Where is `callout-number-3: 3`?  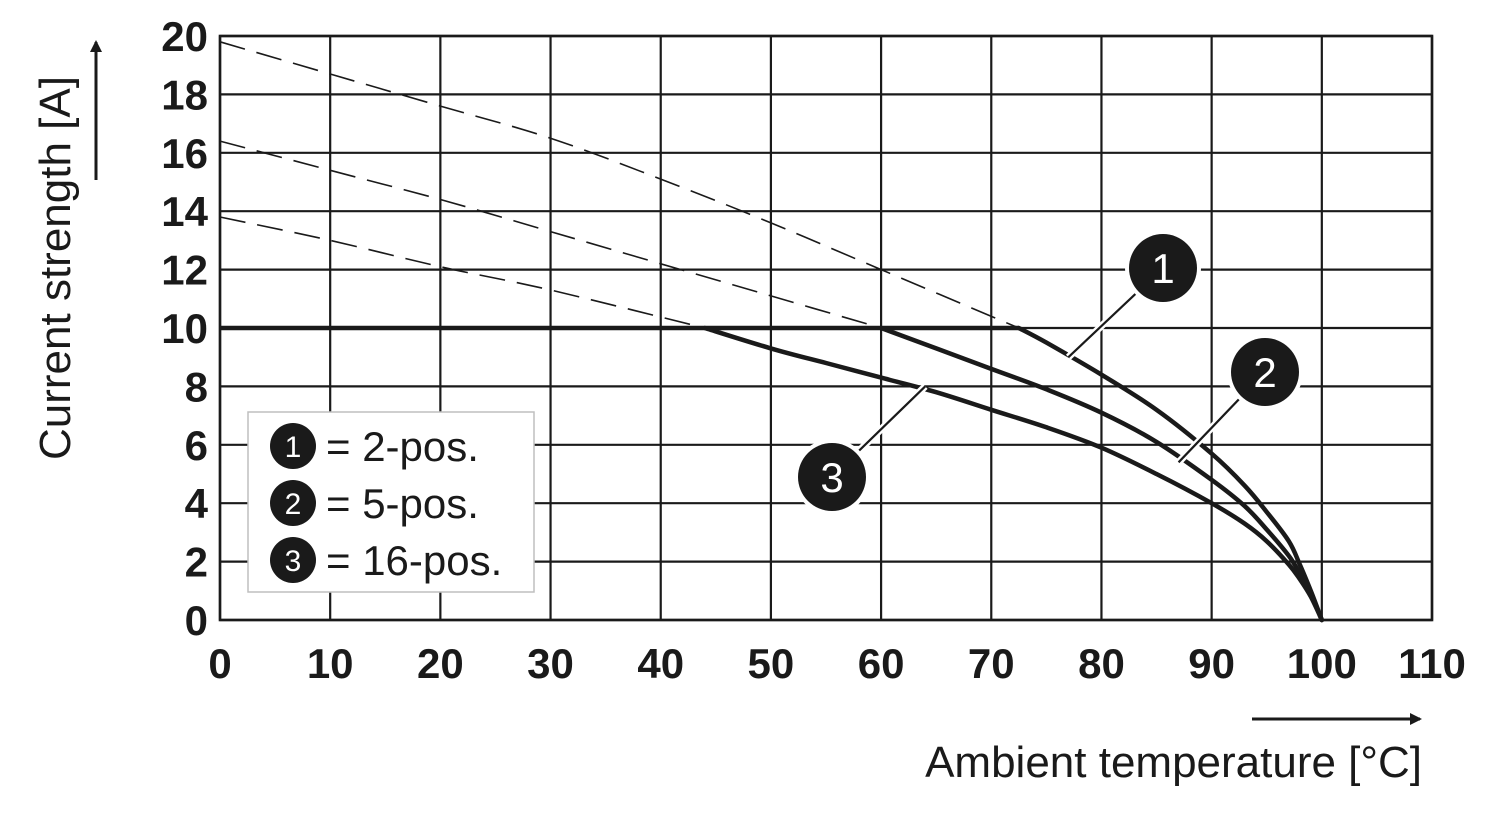 callout-number-3: 3 is located at coordinates (831, 477).